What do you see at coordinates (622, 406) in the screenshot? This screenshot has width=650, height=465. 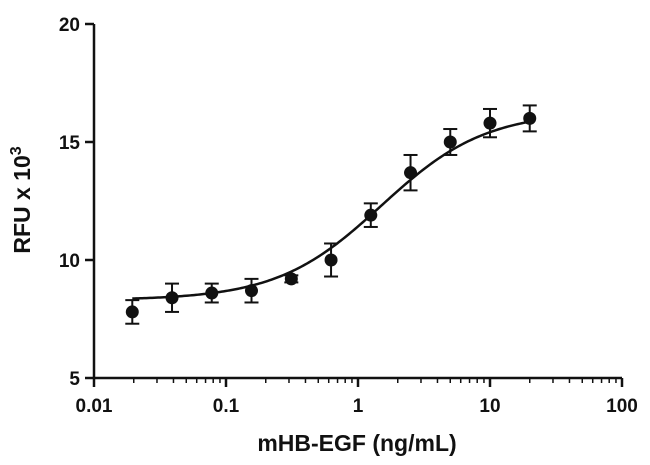 I see `x-tick-label: 100` at bounding box center [622, 406].